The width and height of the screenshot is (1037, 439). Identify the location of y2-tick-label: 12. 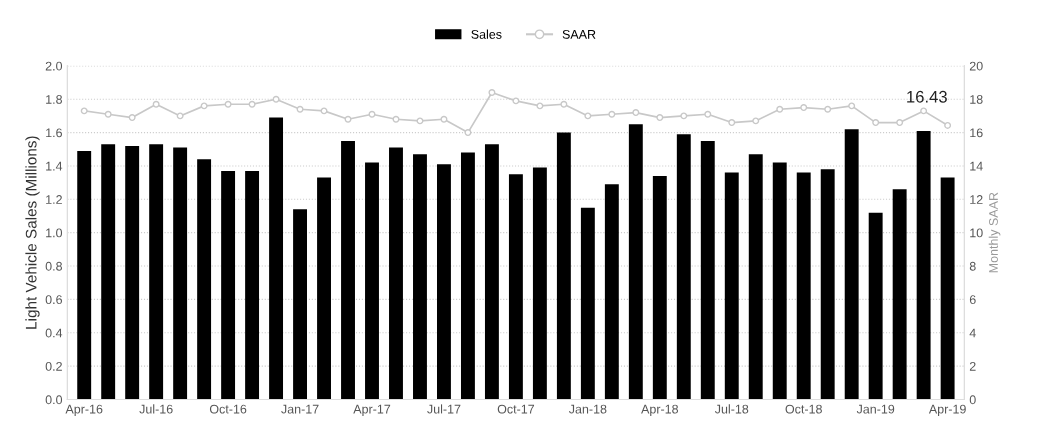
(976, 199).